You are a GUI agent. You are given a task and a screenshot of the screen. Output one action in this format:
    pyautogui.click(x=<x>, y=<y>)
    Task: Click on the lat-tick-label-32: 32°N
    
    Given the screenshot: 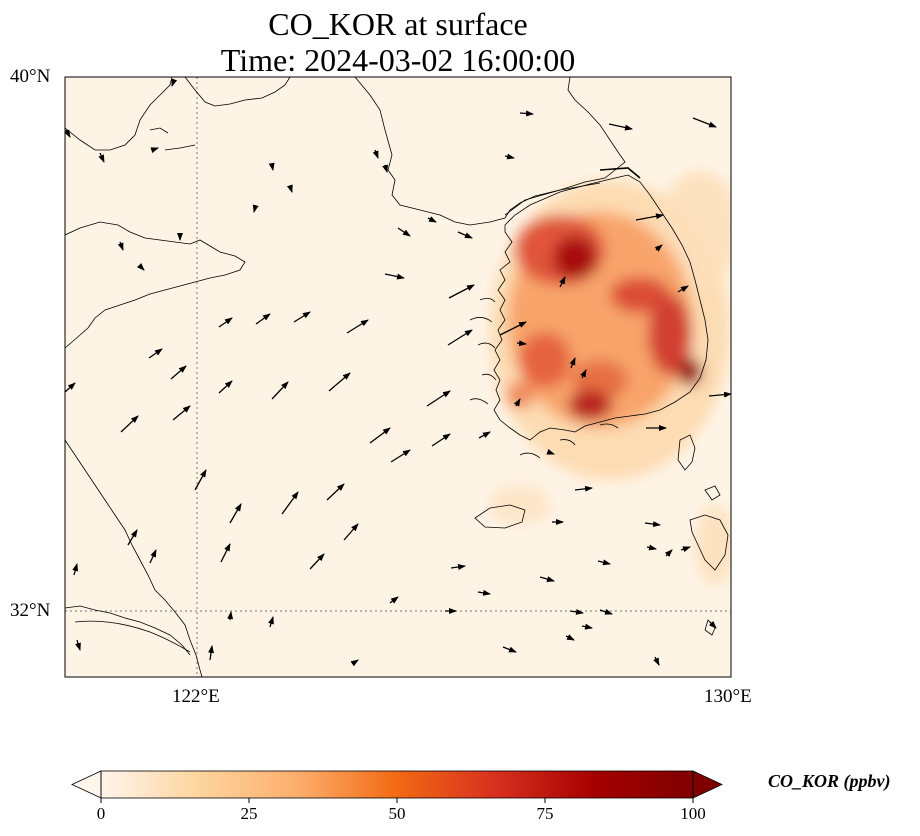 What is the action you would take?
    pyautogui.click(x=30, y=610)
    